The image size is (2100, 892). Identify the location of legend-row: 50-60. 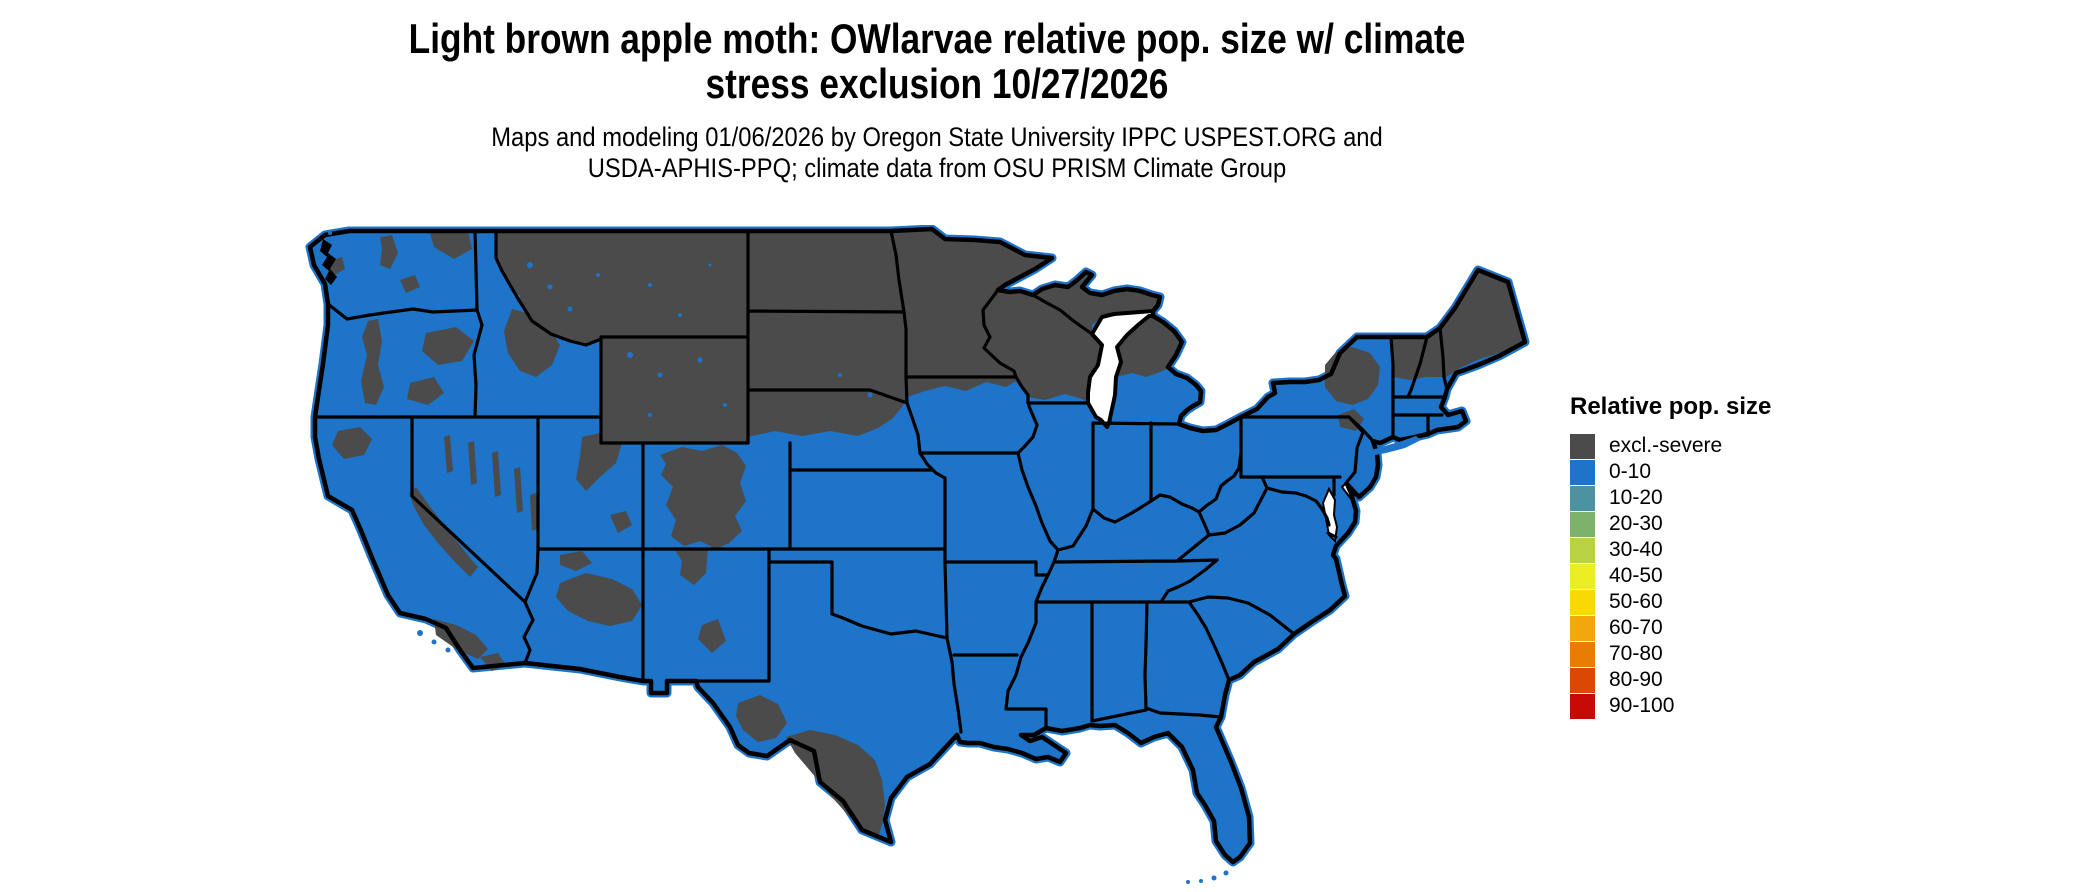
(1720, 602).